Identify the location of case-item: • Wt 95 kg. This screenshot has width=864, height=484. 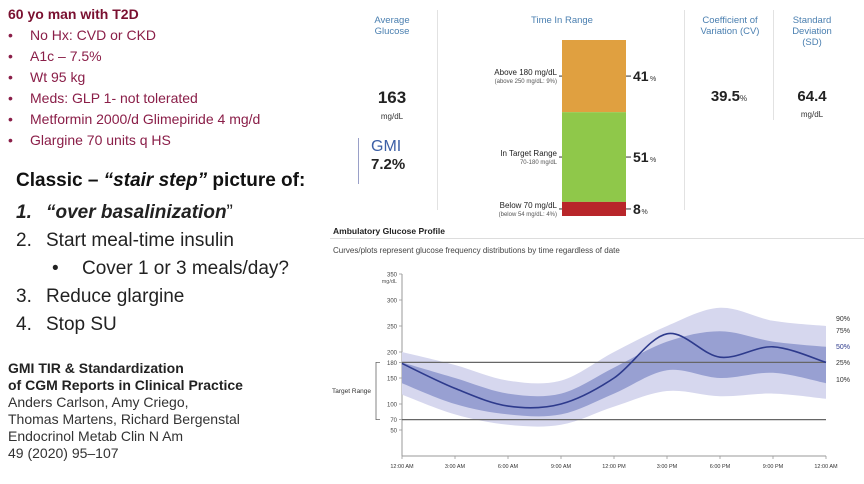
(134, 77).